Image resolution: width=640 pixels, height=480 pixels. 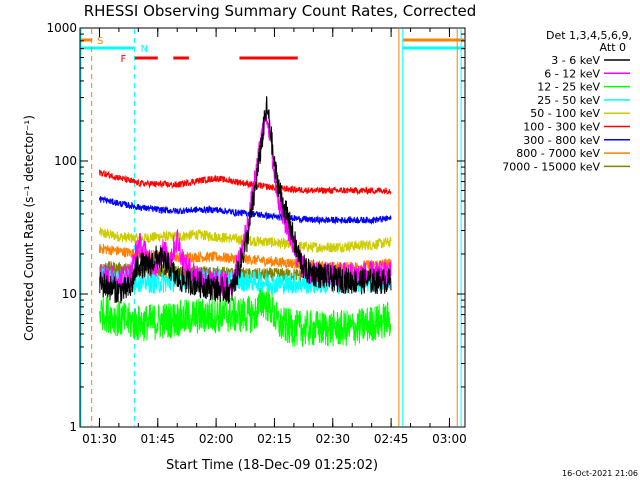 What do you see at coordinates (245, 210) in the screenshot?
I see `series-line-300-800keV` at bounding box center [245, 210].